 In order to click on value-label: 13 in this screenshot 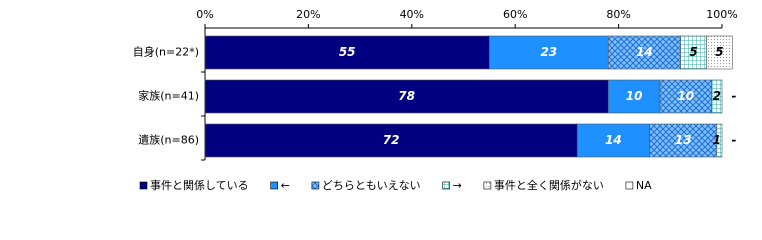, I will do `click(683, 140)`.